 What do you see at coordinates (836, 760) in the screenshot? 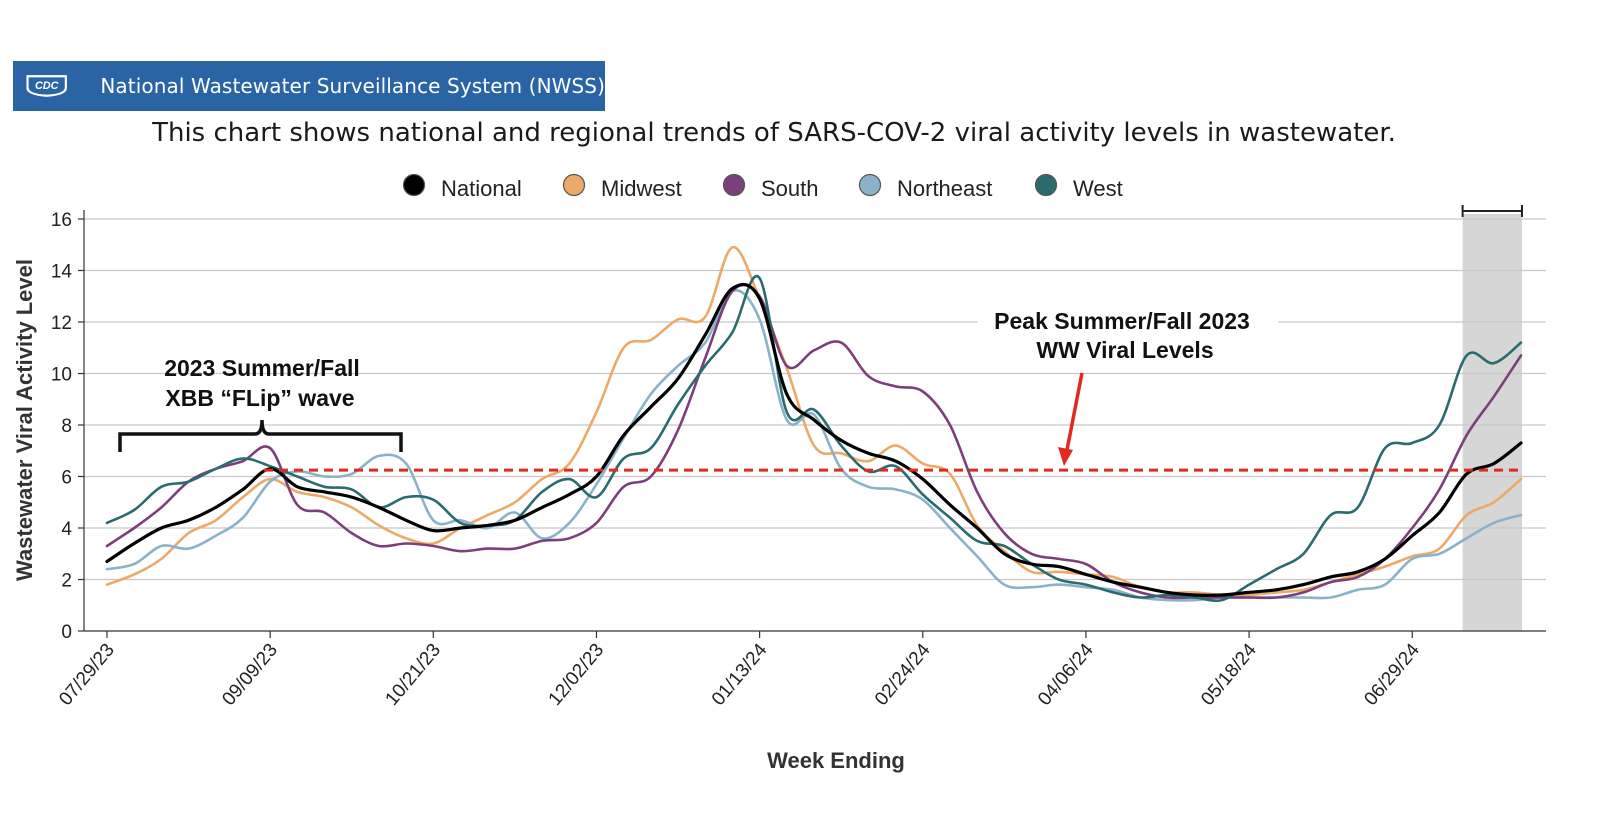
I see `x-axis-title: Week Ending` at bounding box center [836, 760].